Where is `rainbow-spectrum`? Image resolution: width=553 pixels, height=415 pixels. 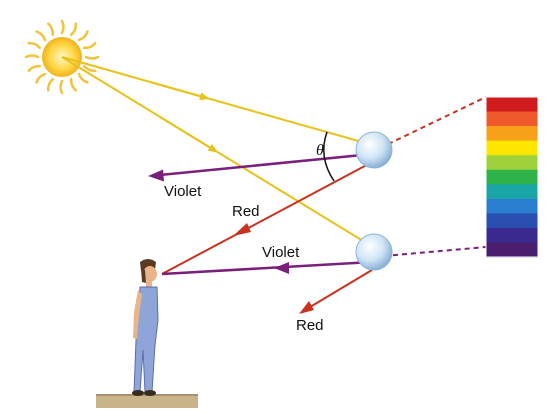 rainbow-spectrum is located at coordinates (512, 177).